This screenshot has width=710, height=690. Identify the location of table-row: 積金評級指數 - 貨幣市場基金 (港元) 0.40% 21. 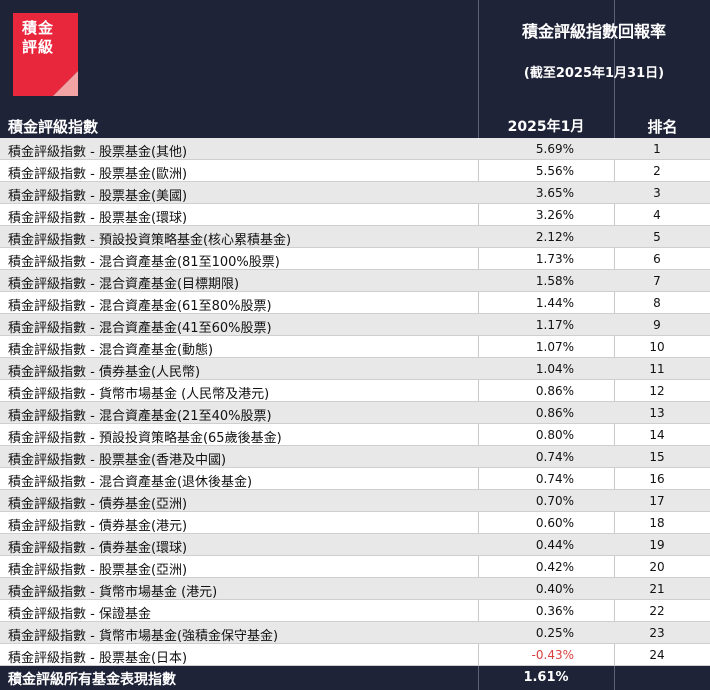
(355, 589).